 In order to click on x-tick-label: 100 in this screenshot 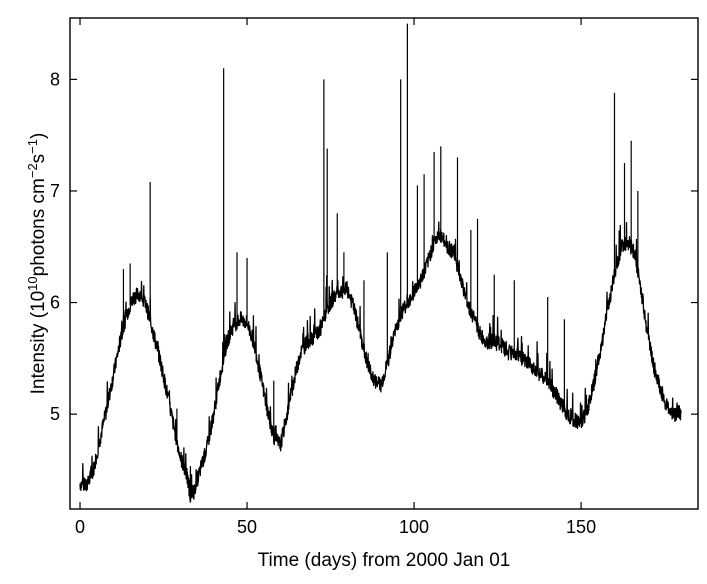, I will do `click(414, 527)`.